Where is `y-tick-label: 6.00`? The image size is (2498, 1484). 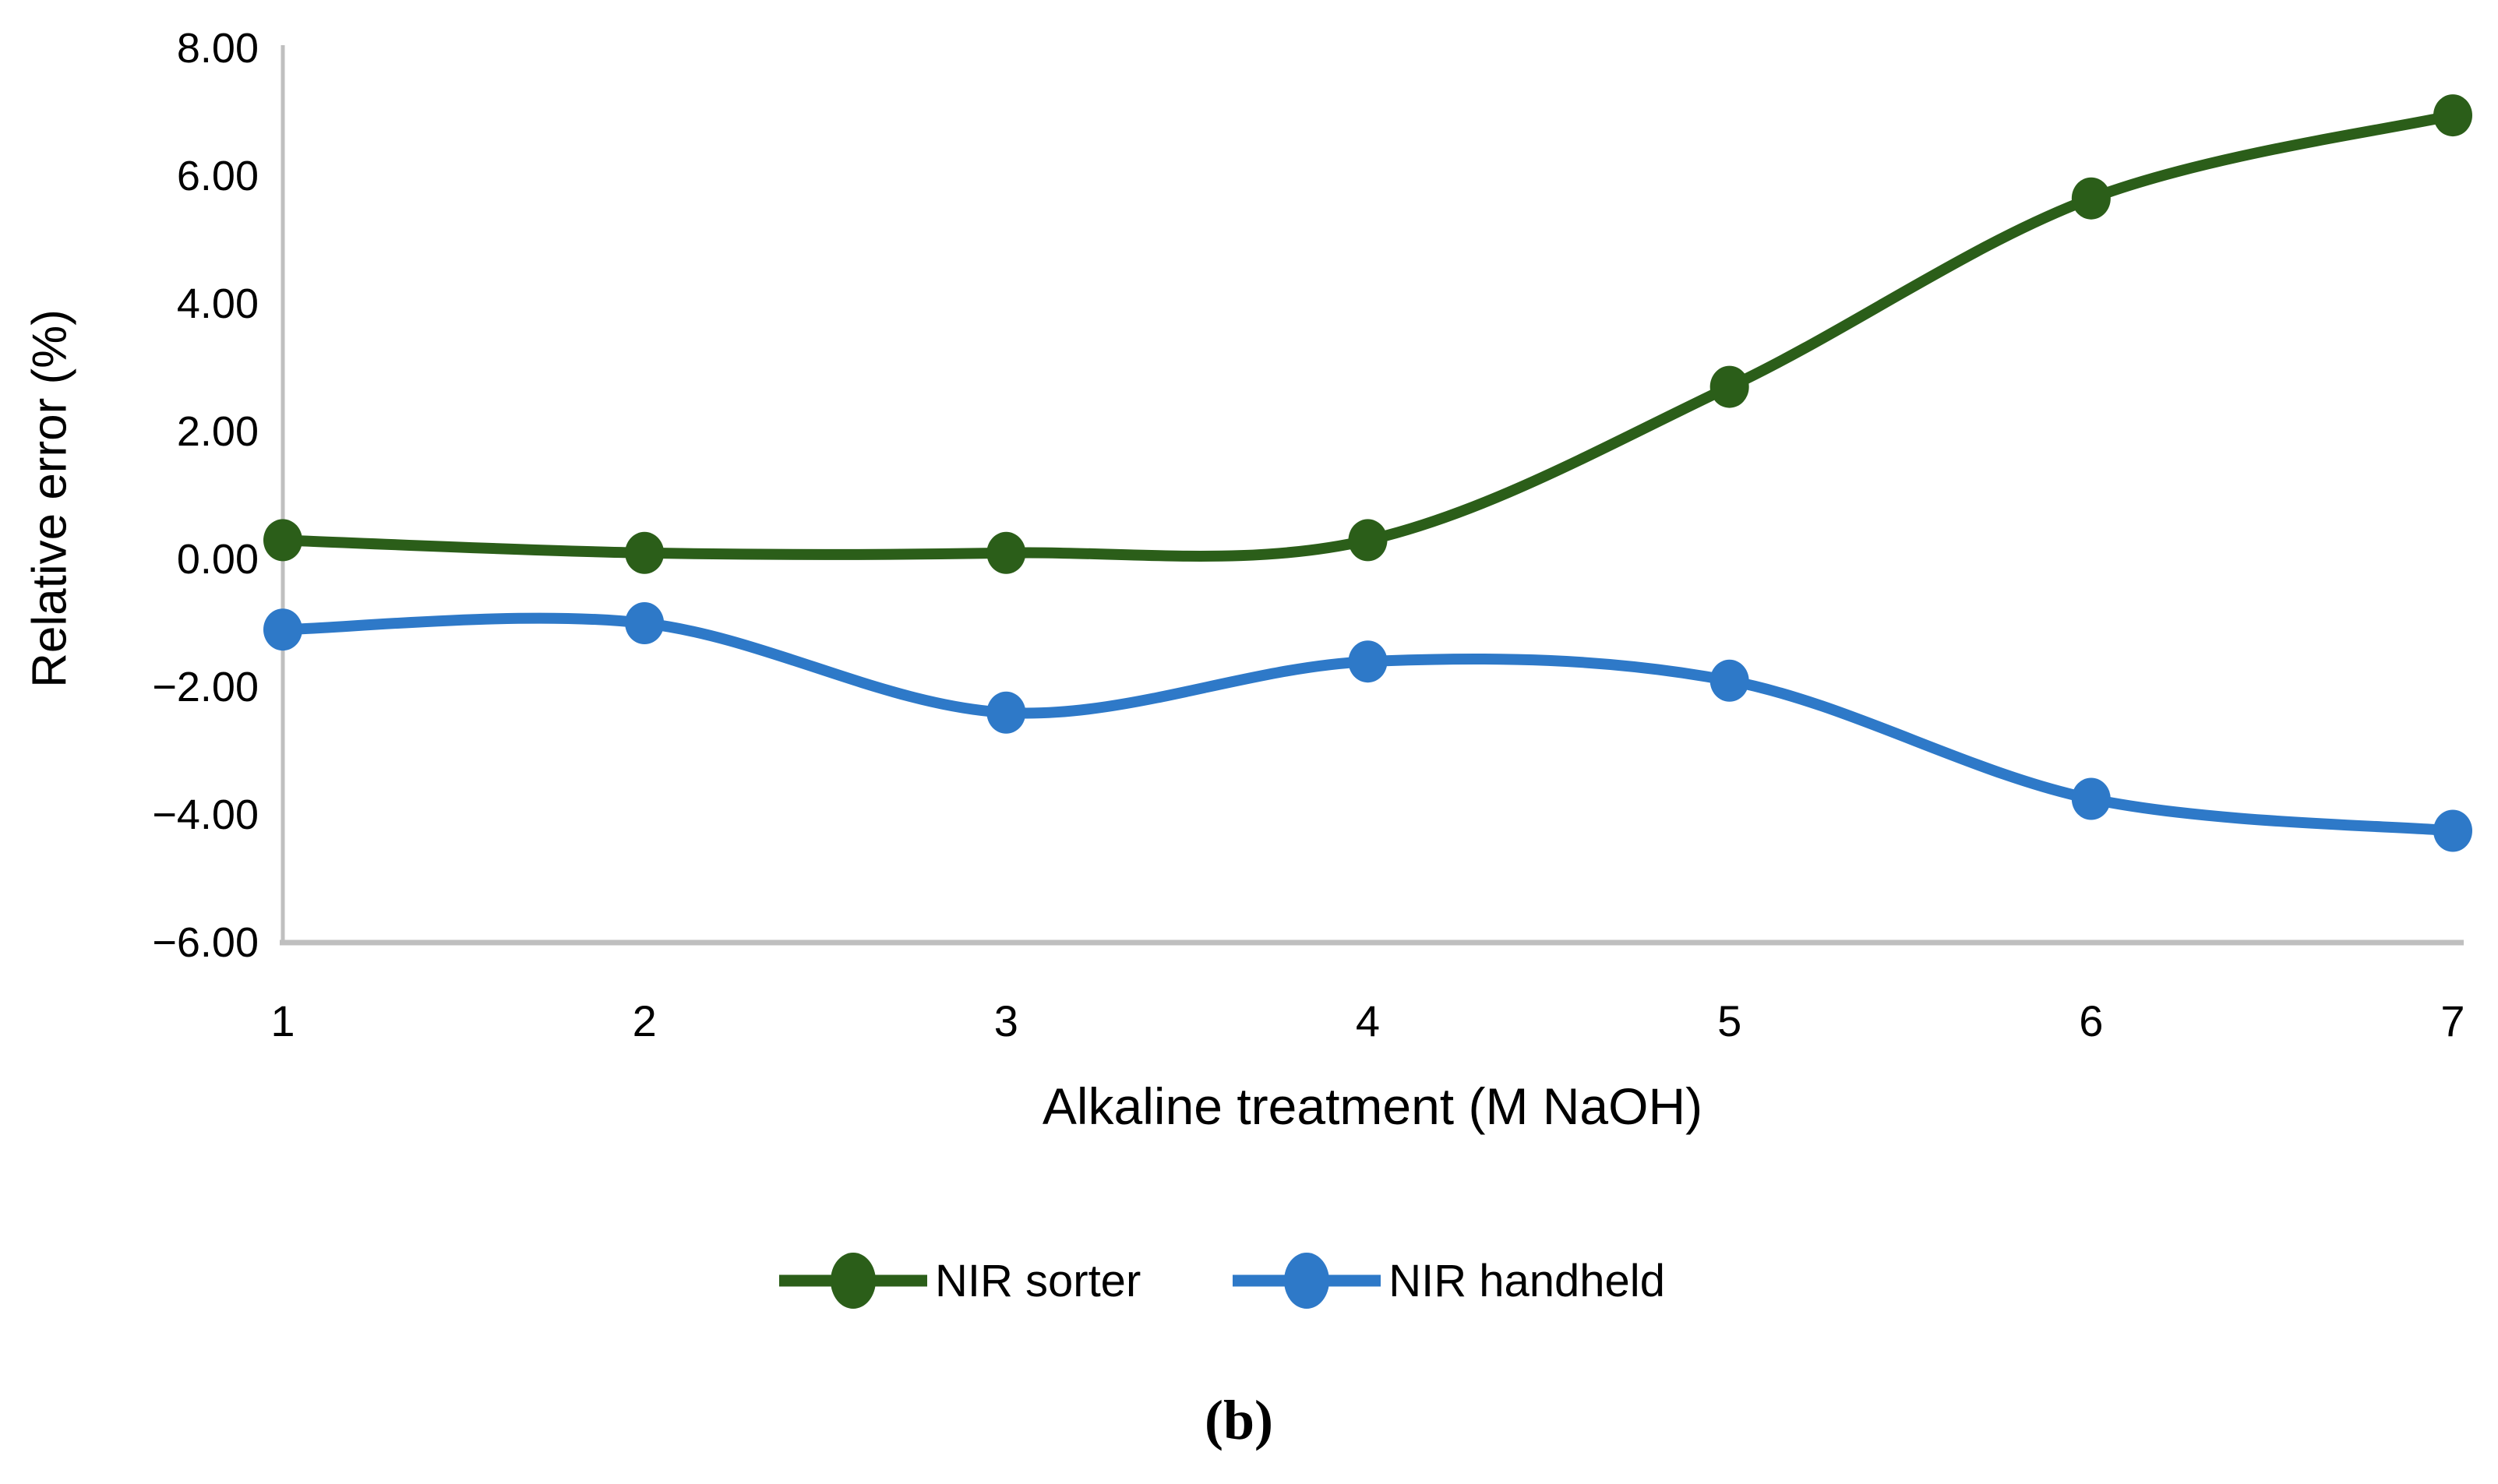
y-tick-label: 6.00 is located at coordinates (218, 176).